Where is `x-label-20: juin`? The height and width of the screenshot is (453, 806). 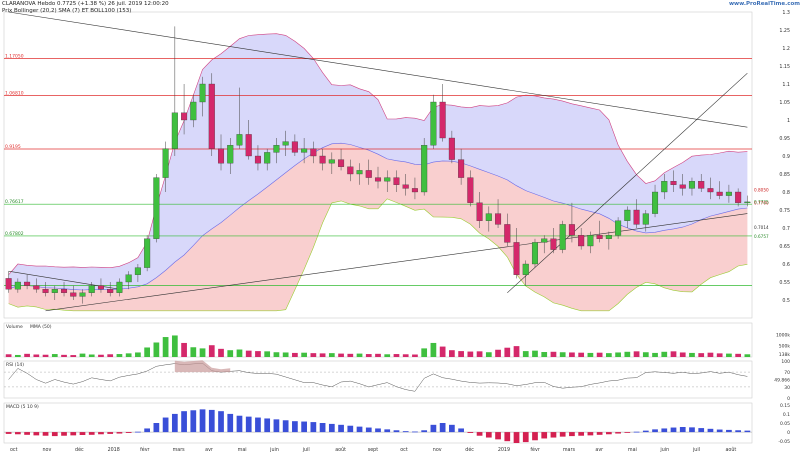 x-label-20: juin is located at coordinates (664, 450).